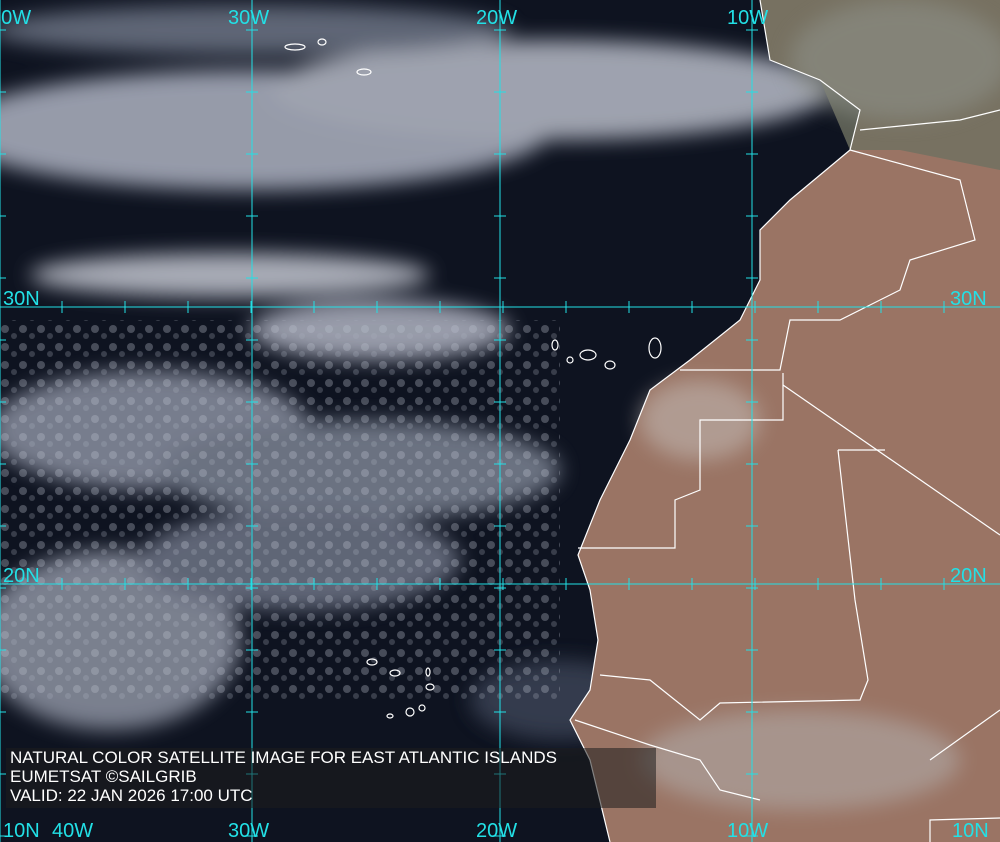 This screenshot has width=1000, height=842. What do you see at coordinates (968, 299) in the screenshot?
I see `lat-label-30n-right: 30N` at bounding box center [968, 299].